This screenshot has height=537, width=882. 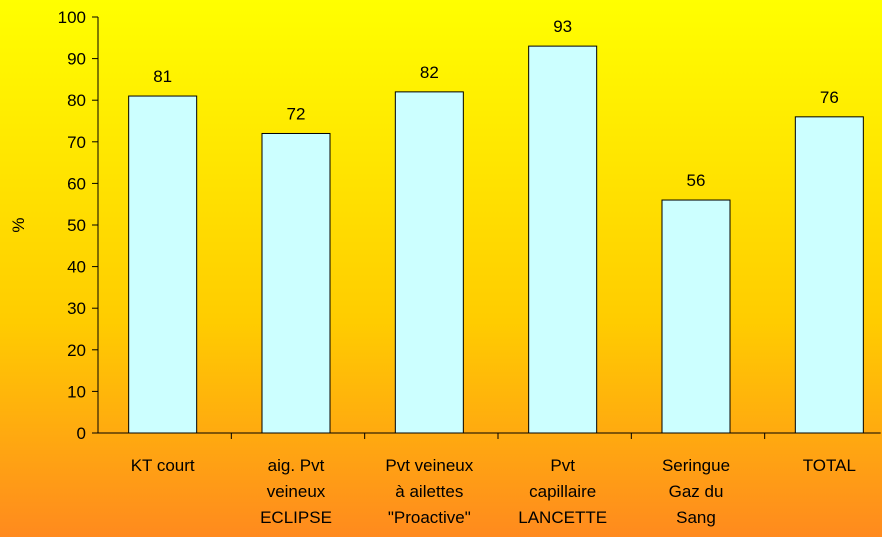 What do you see at coordinates (72, 17) in the screenshot?
I see `y-tick-label: 100` at bounding box center [72, 17].